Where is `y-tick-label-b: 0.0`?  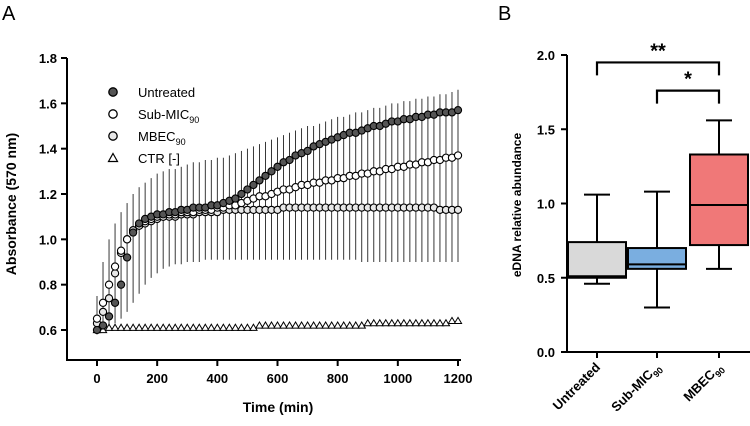
y-tick-label-b: 0.0 is located at coordinates (546, 352).